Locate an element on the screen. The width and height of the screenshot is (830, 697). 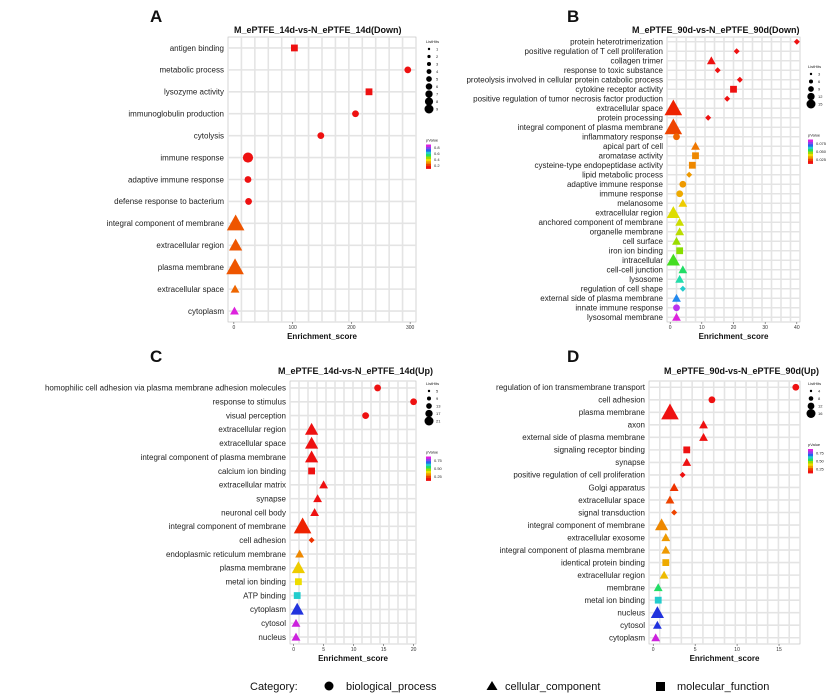
color-legend: pValue 0.75 0.50 0.25 is located at coordinates (816, 458).